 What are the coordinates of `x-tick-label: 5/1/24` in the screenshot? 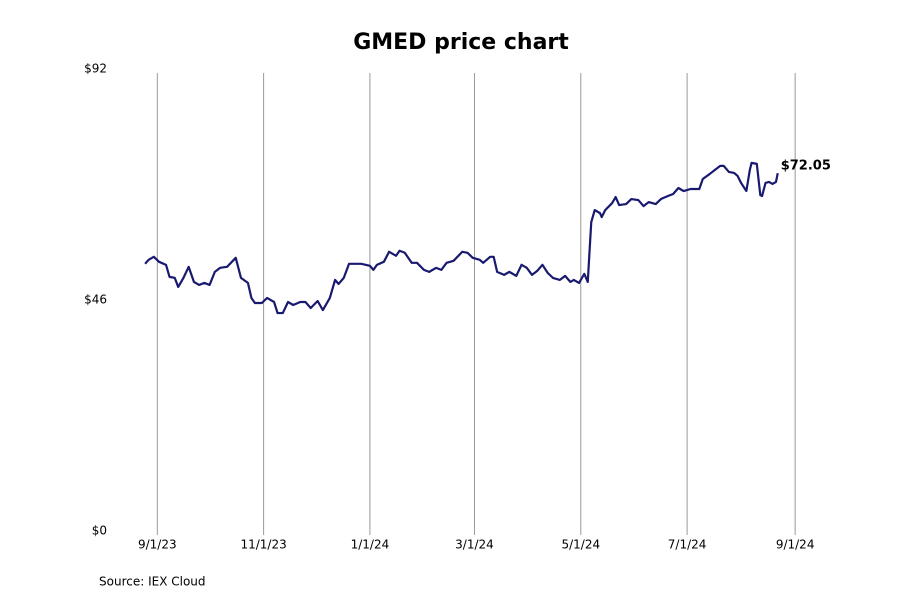 It's located at (580, 545).